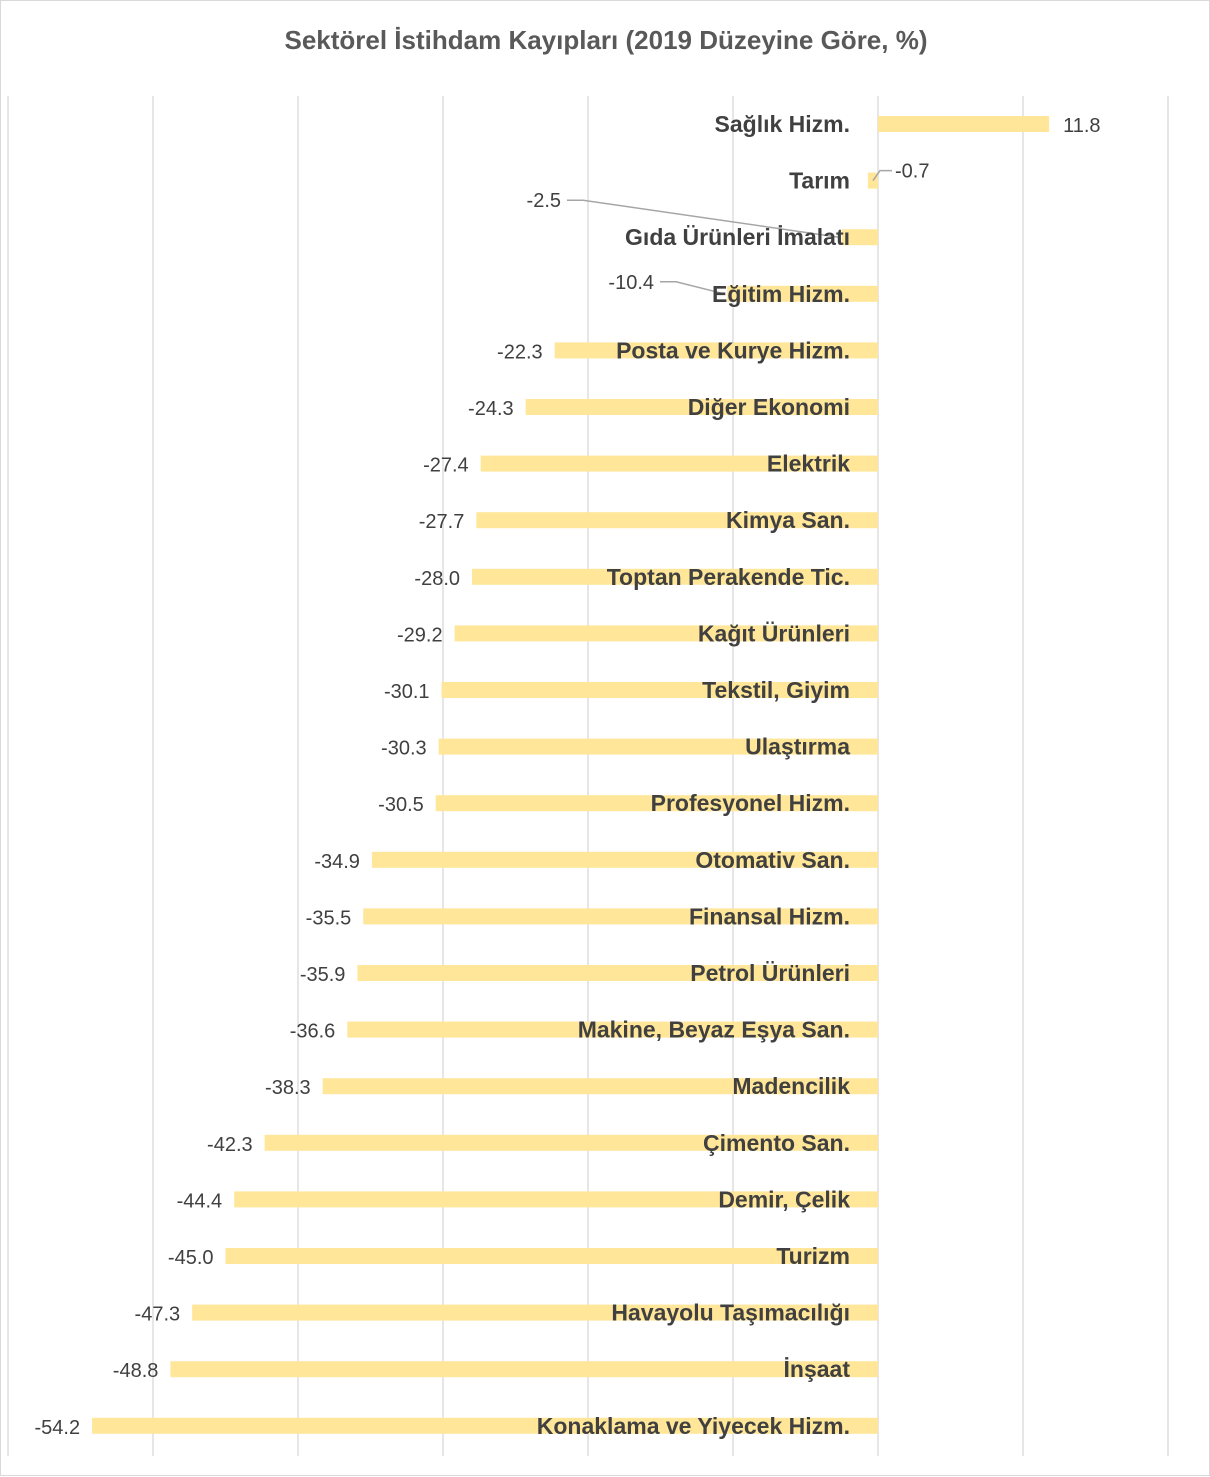  I want to click on data-label: -30.5, so click(401, 805).